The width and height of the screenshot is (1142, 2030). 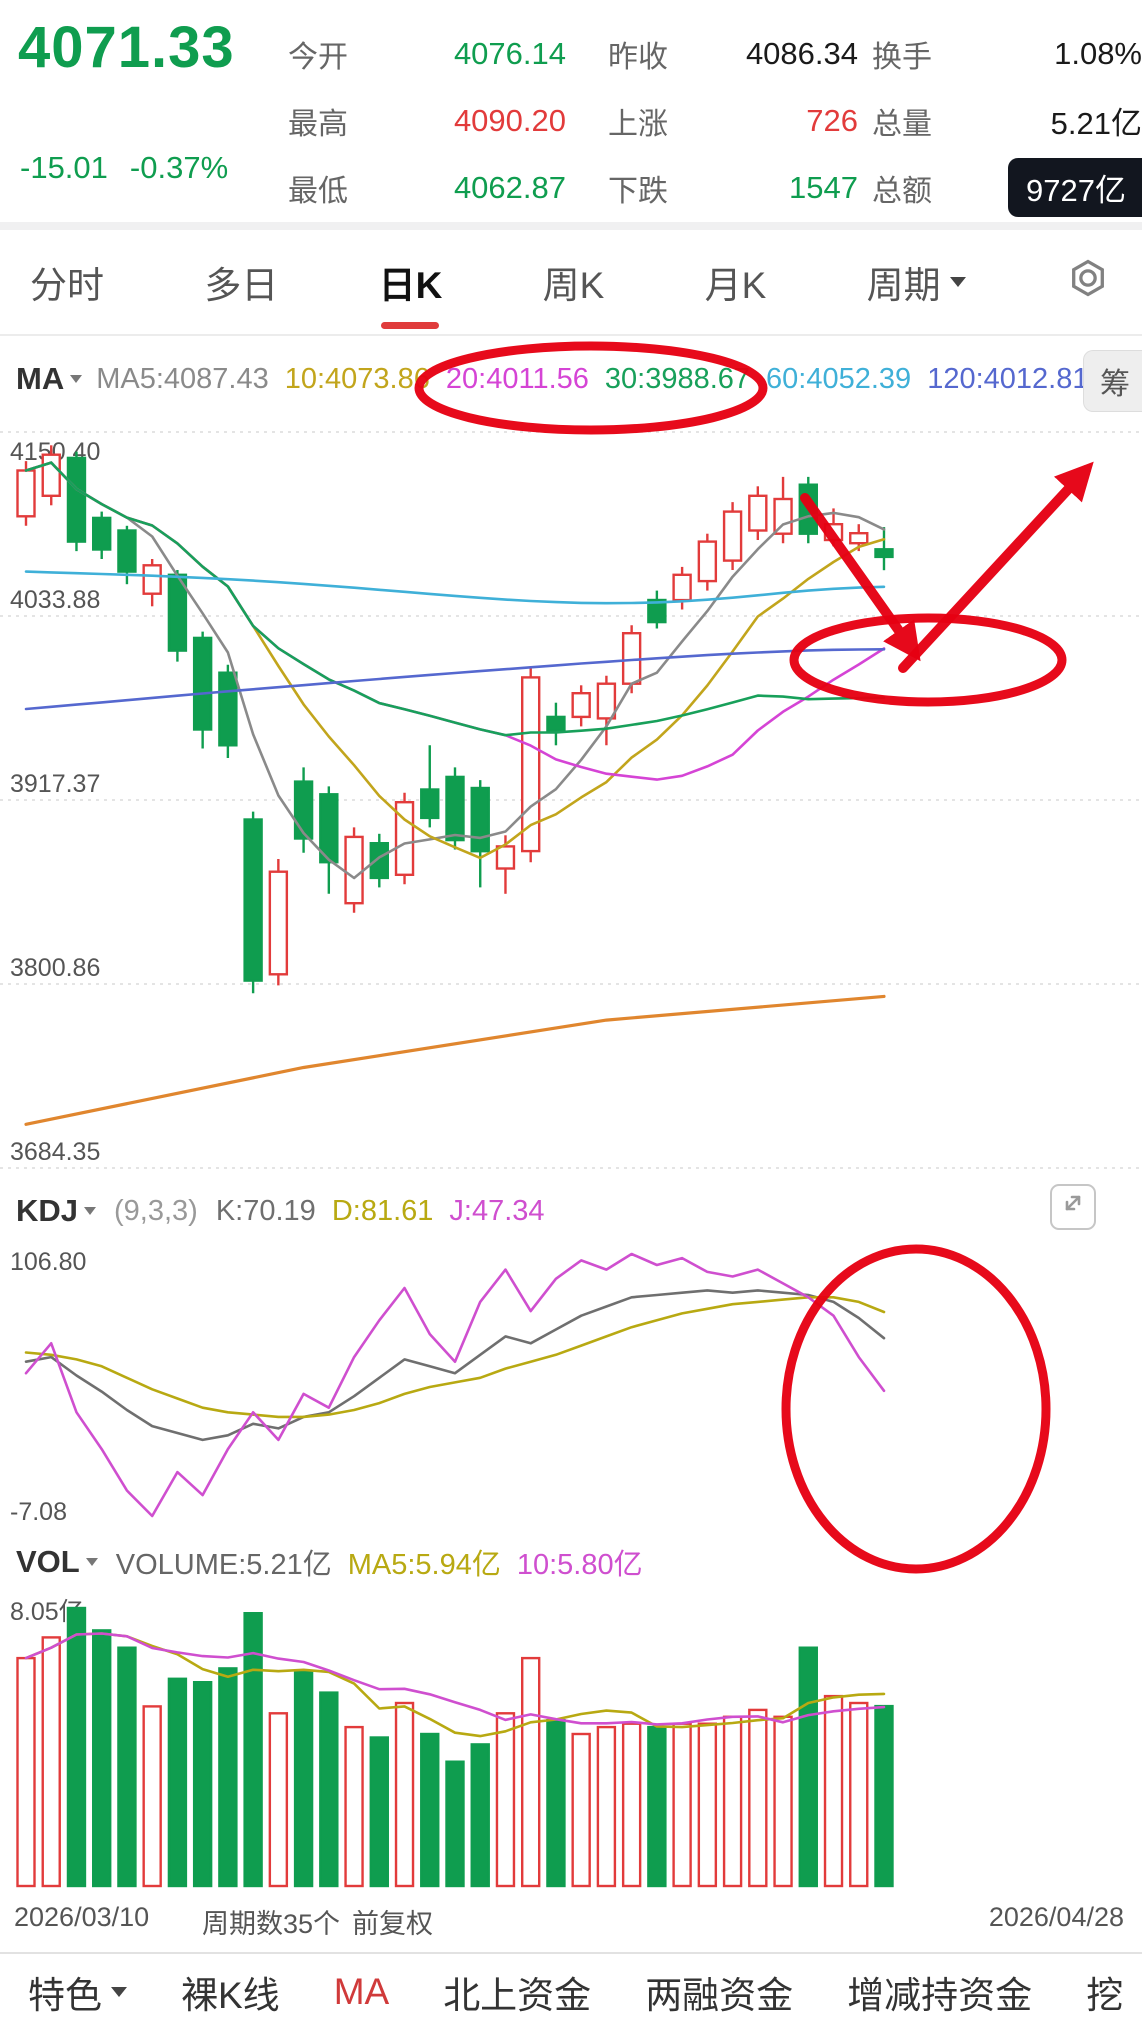 I want to click on change-percent: -0.37%, so click(x=179, y=167).